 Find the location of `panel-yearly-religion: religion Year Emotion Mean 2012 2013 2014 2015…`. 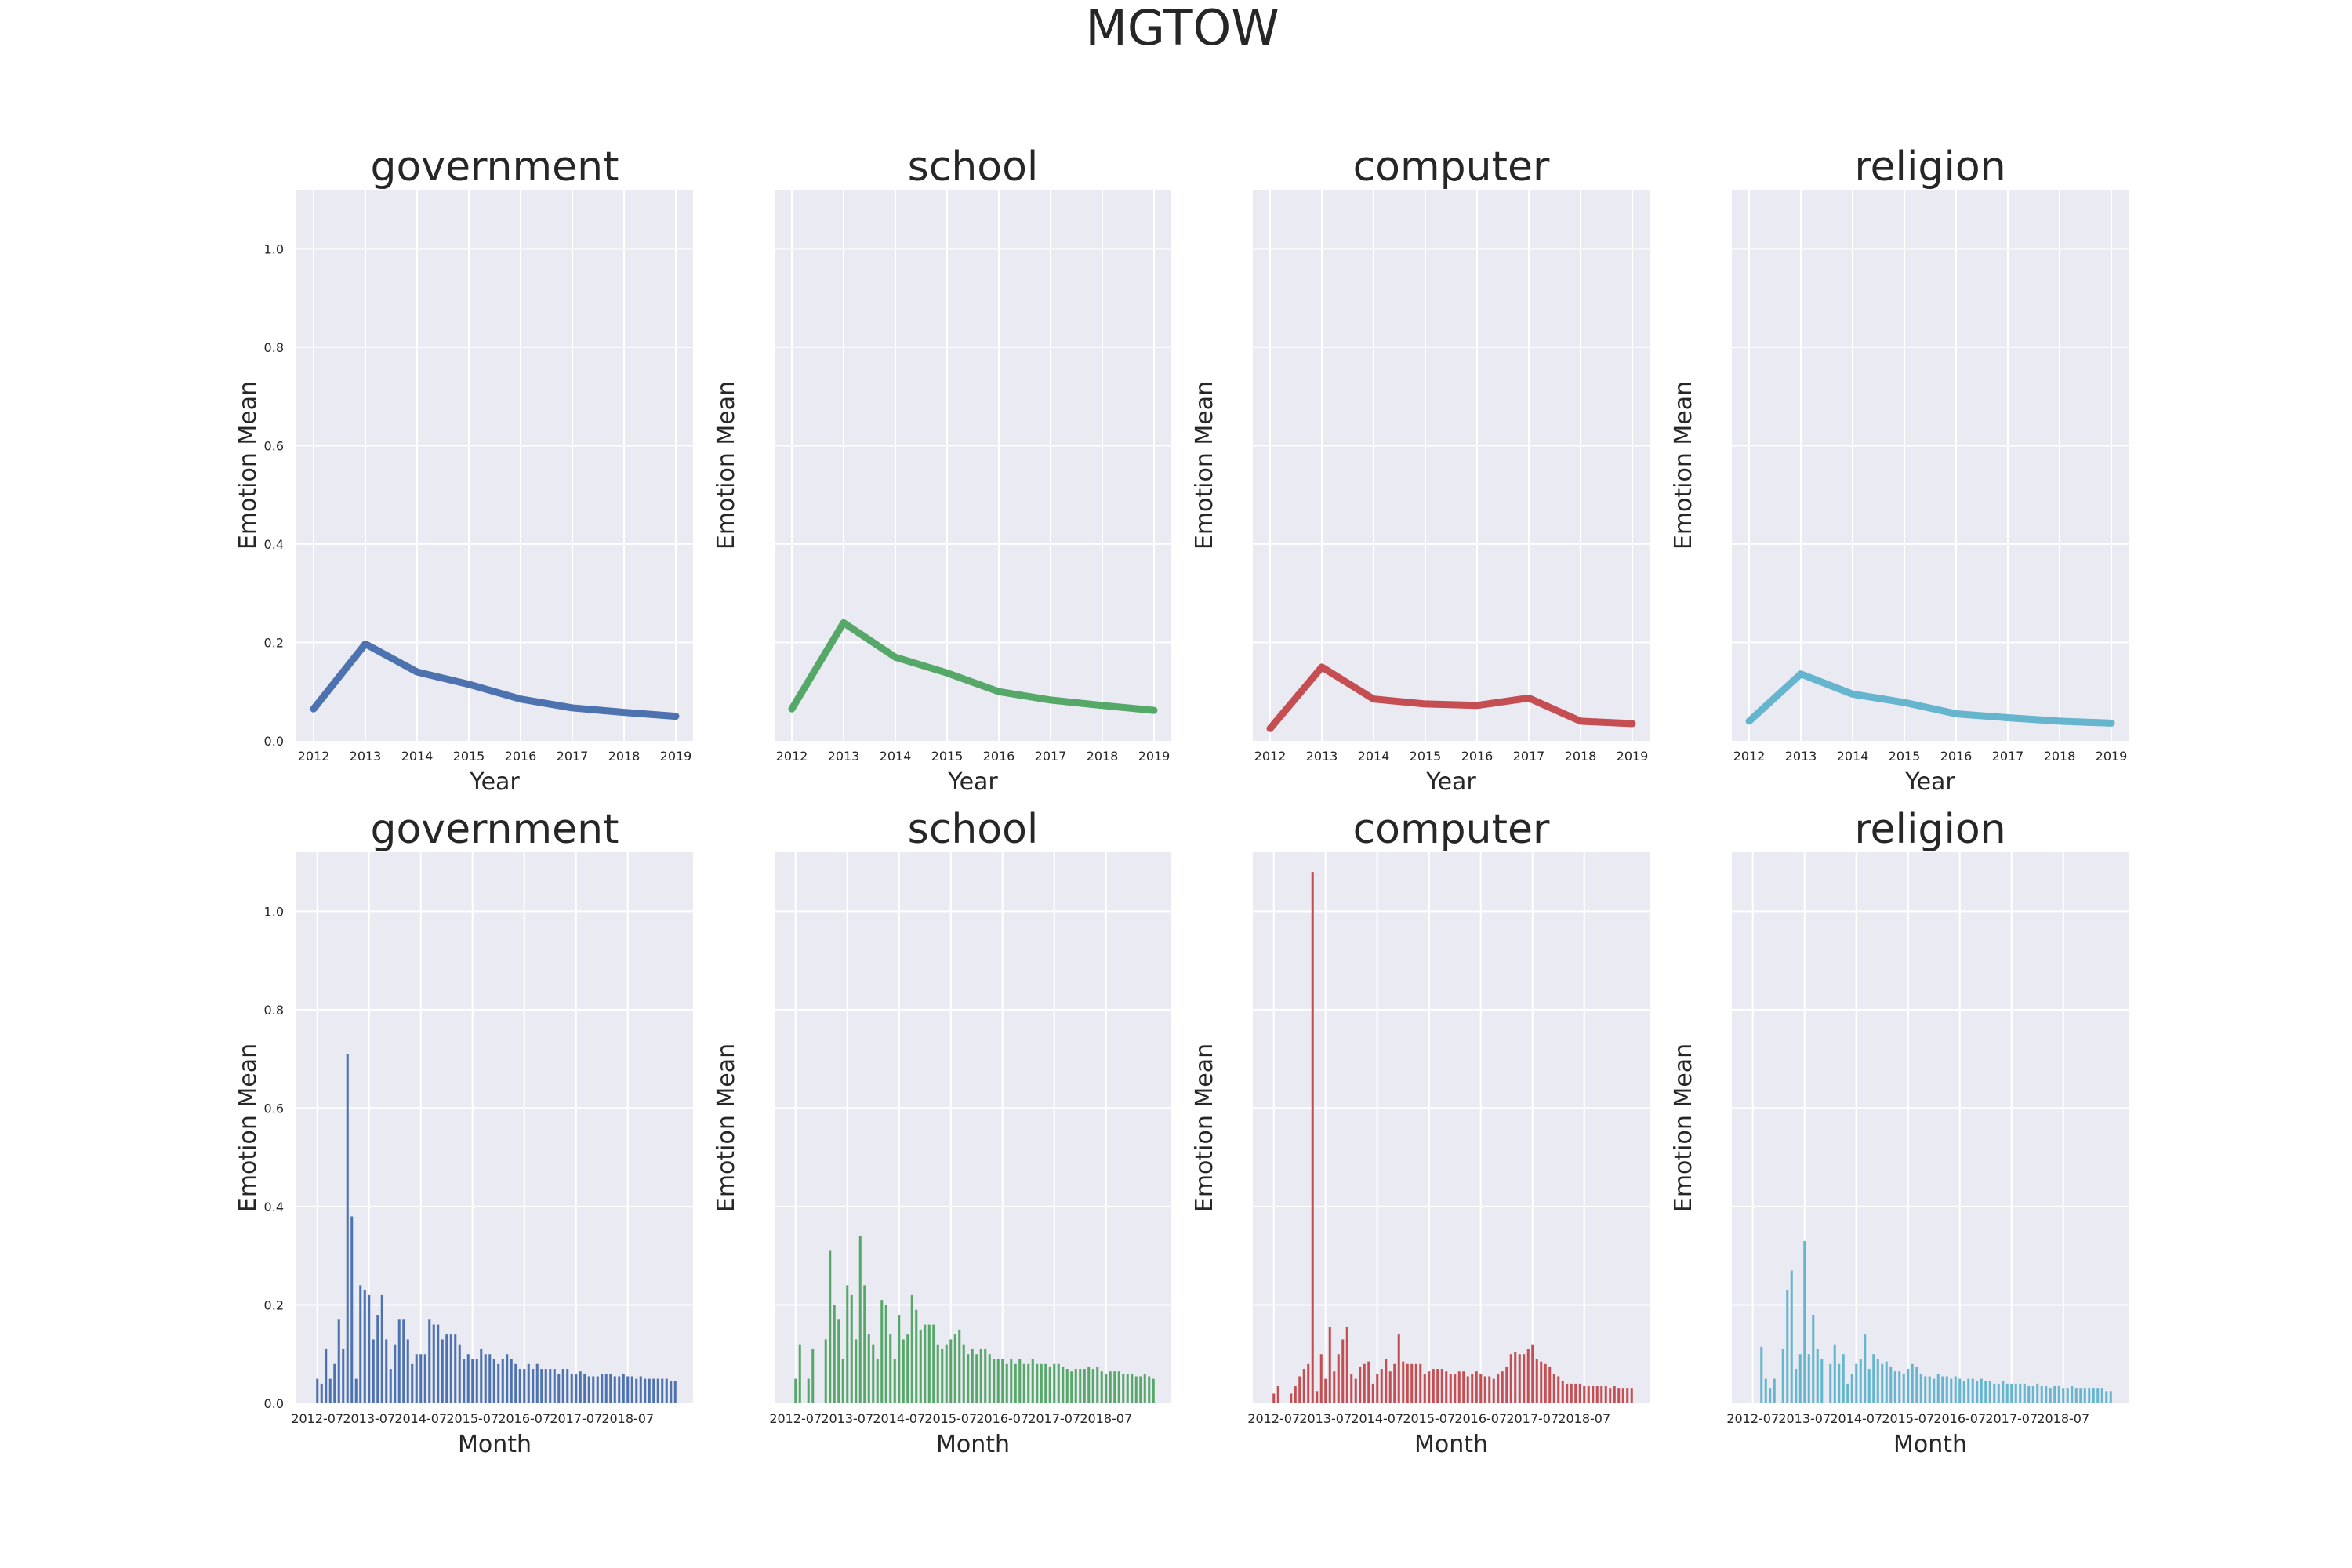

panel-yearly-religion: religion Year Emotion Mean 2012 2013 2014 2015… is located at coordinates (1899, 469).